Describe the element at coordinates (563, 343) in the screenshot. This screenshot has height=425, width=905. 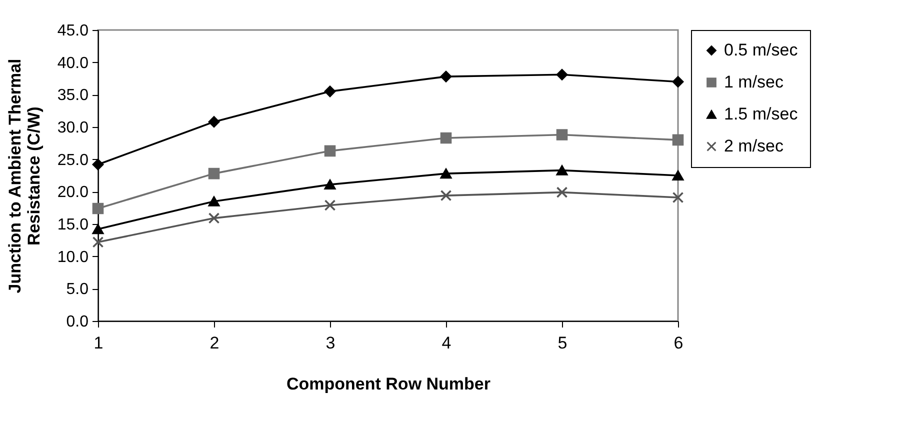
I see `x-tick-label: 5` at that location.